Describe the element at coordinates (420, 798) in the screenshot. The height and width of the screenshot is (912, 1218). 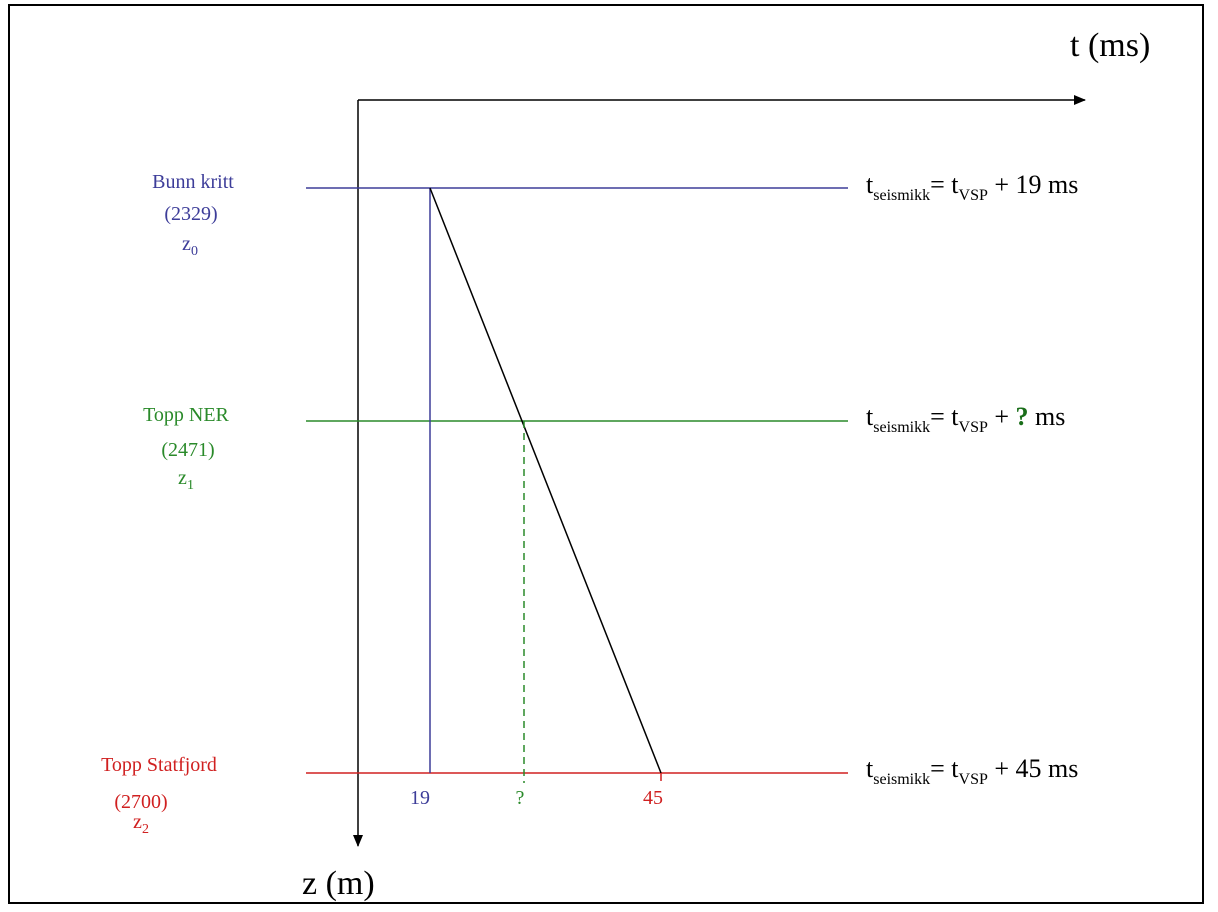
I see `tick-label-19: 19` at that location.